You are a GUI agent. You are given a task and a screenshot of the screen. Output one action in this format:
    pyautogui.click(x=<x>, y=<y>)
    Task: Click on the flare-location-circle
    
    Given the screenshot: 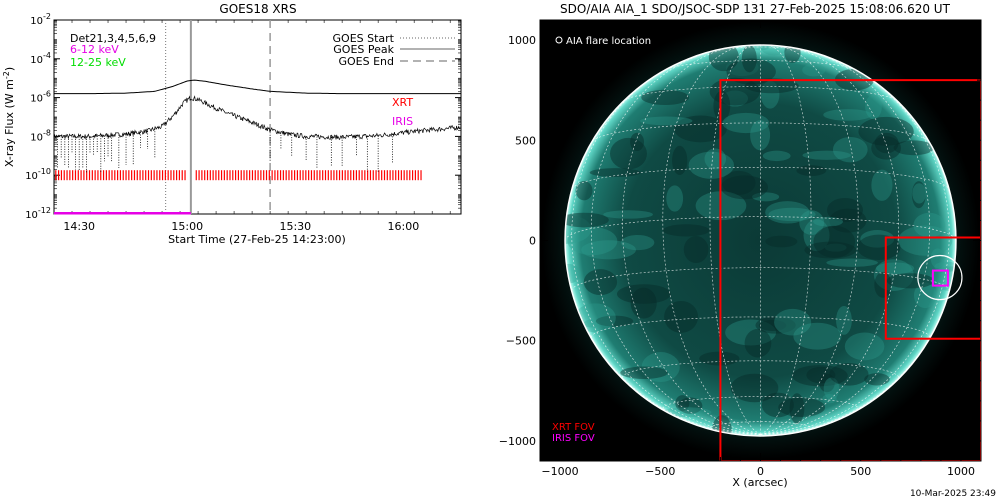 What is the action you would take?
    pyautogui.click(x=940, y=277)
    